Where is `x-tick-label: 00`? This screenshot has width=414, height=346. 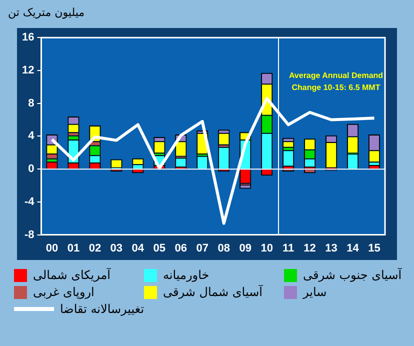 x-tick-label: 00 is located at coordinates (52, 248).